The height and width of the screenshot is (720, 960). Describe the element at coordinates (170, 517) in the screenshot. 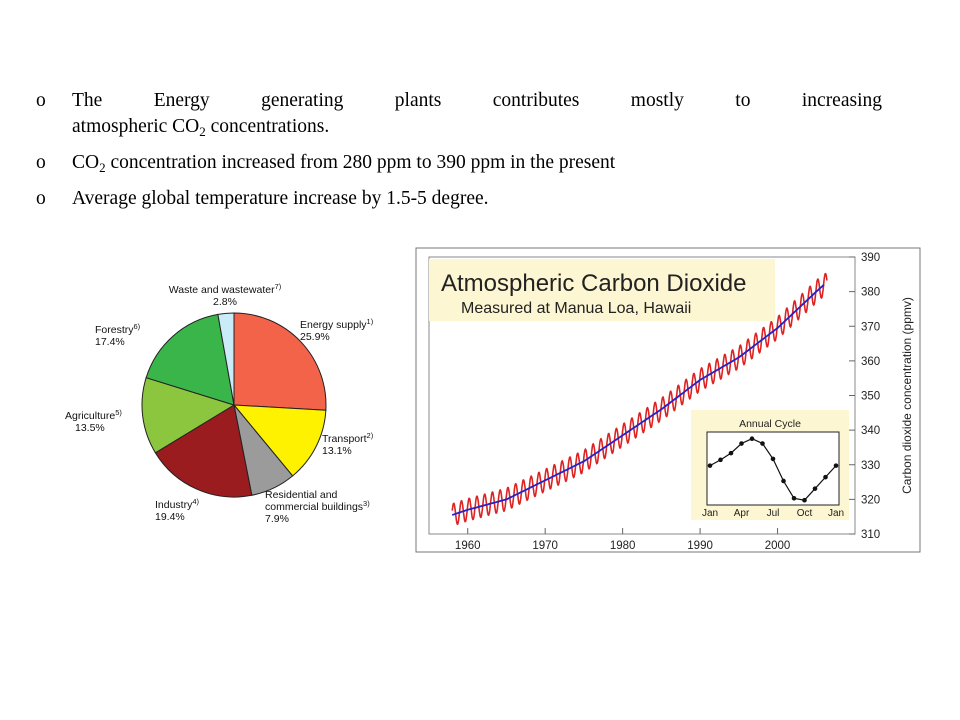

I see `pie-value: 19.4%` at that location.